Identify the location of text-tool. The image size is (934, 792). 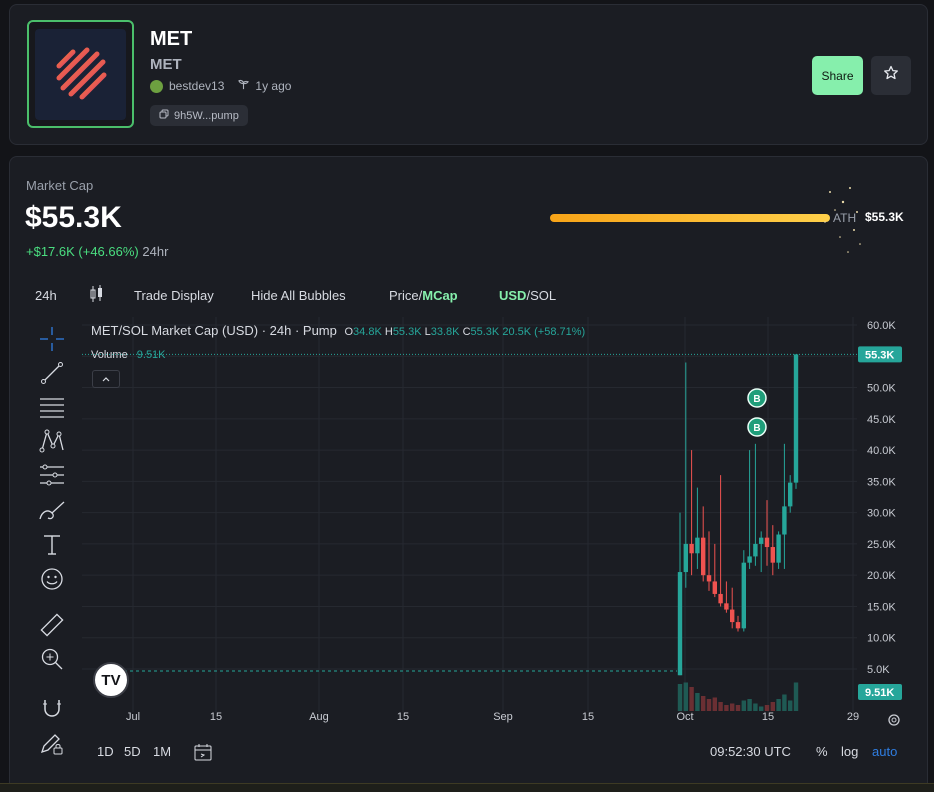
(52, 547).